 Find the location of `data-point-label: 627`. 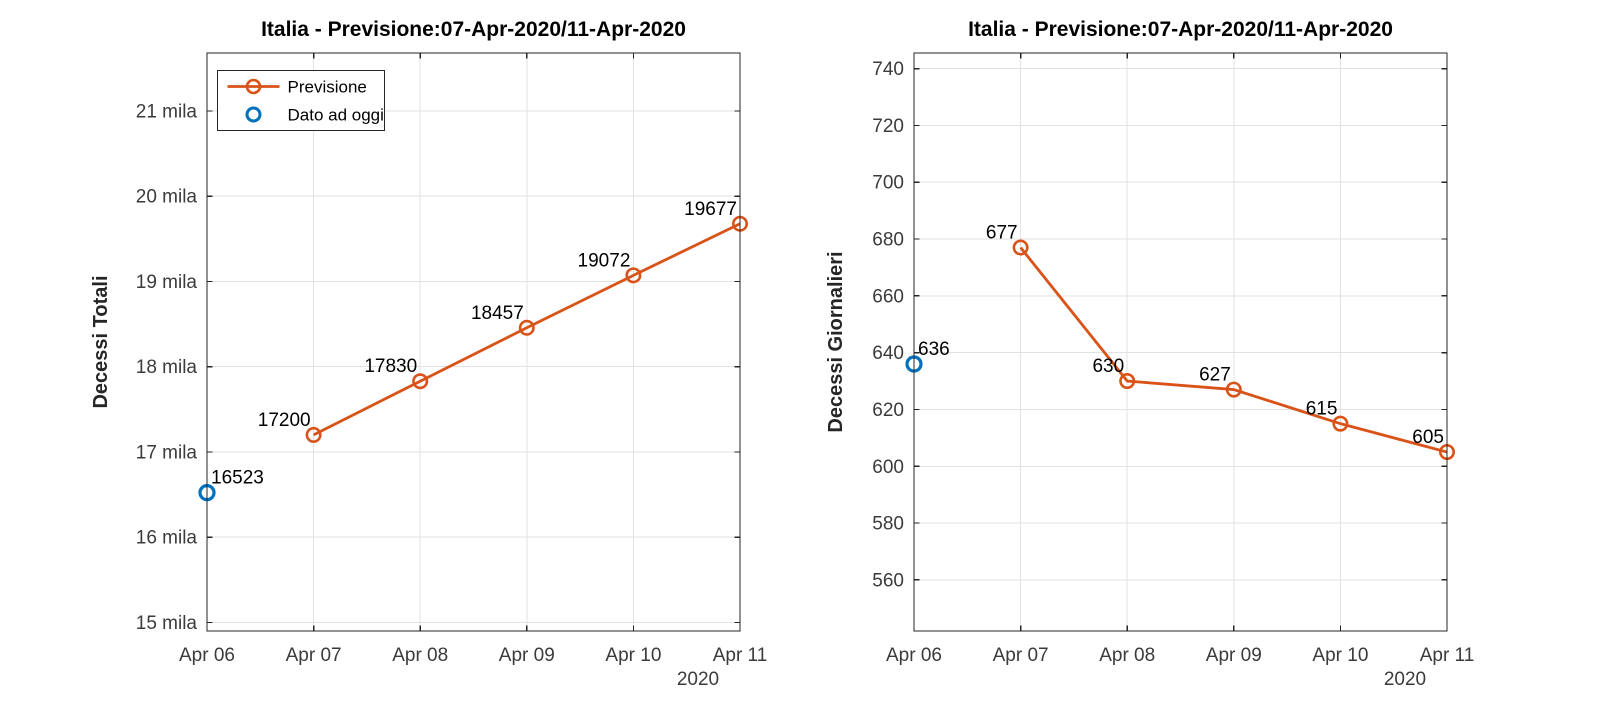

data-point-label: 627 is located at coordinates (1215, 375).